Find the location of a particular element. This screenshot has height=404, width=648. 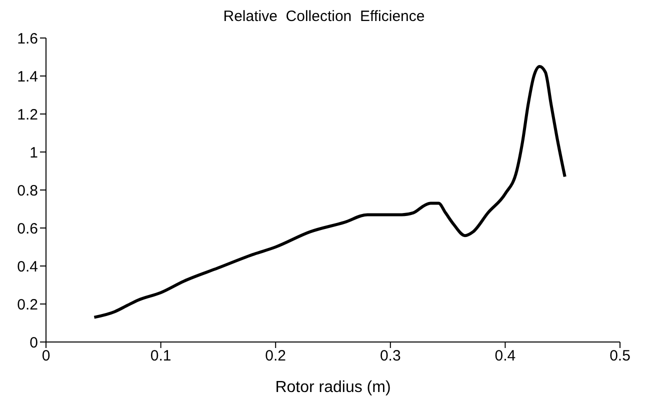

x-tick-label: 0.5 is located at coordinates (620, 356).